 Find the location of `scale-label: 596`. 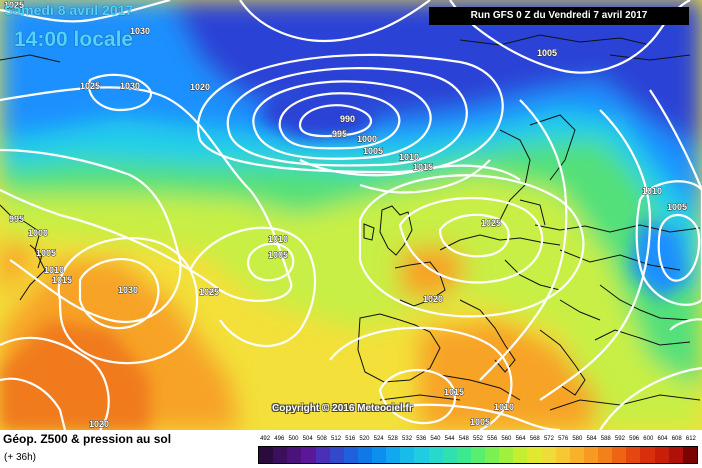

scale-label: 596 is located at coordinates (634, 439).